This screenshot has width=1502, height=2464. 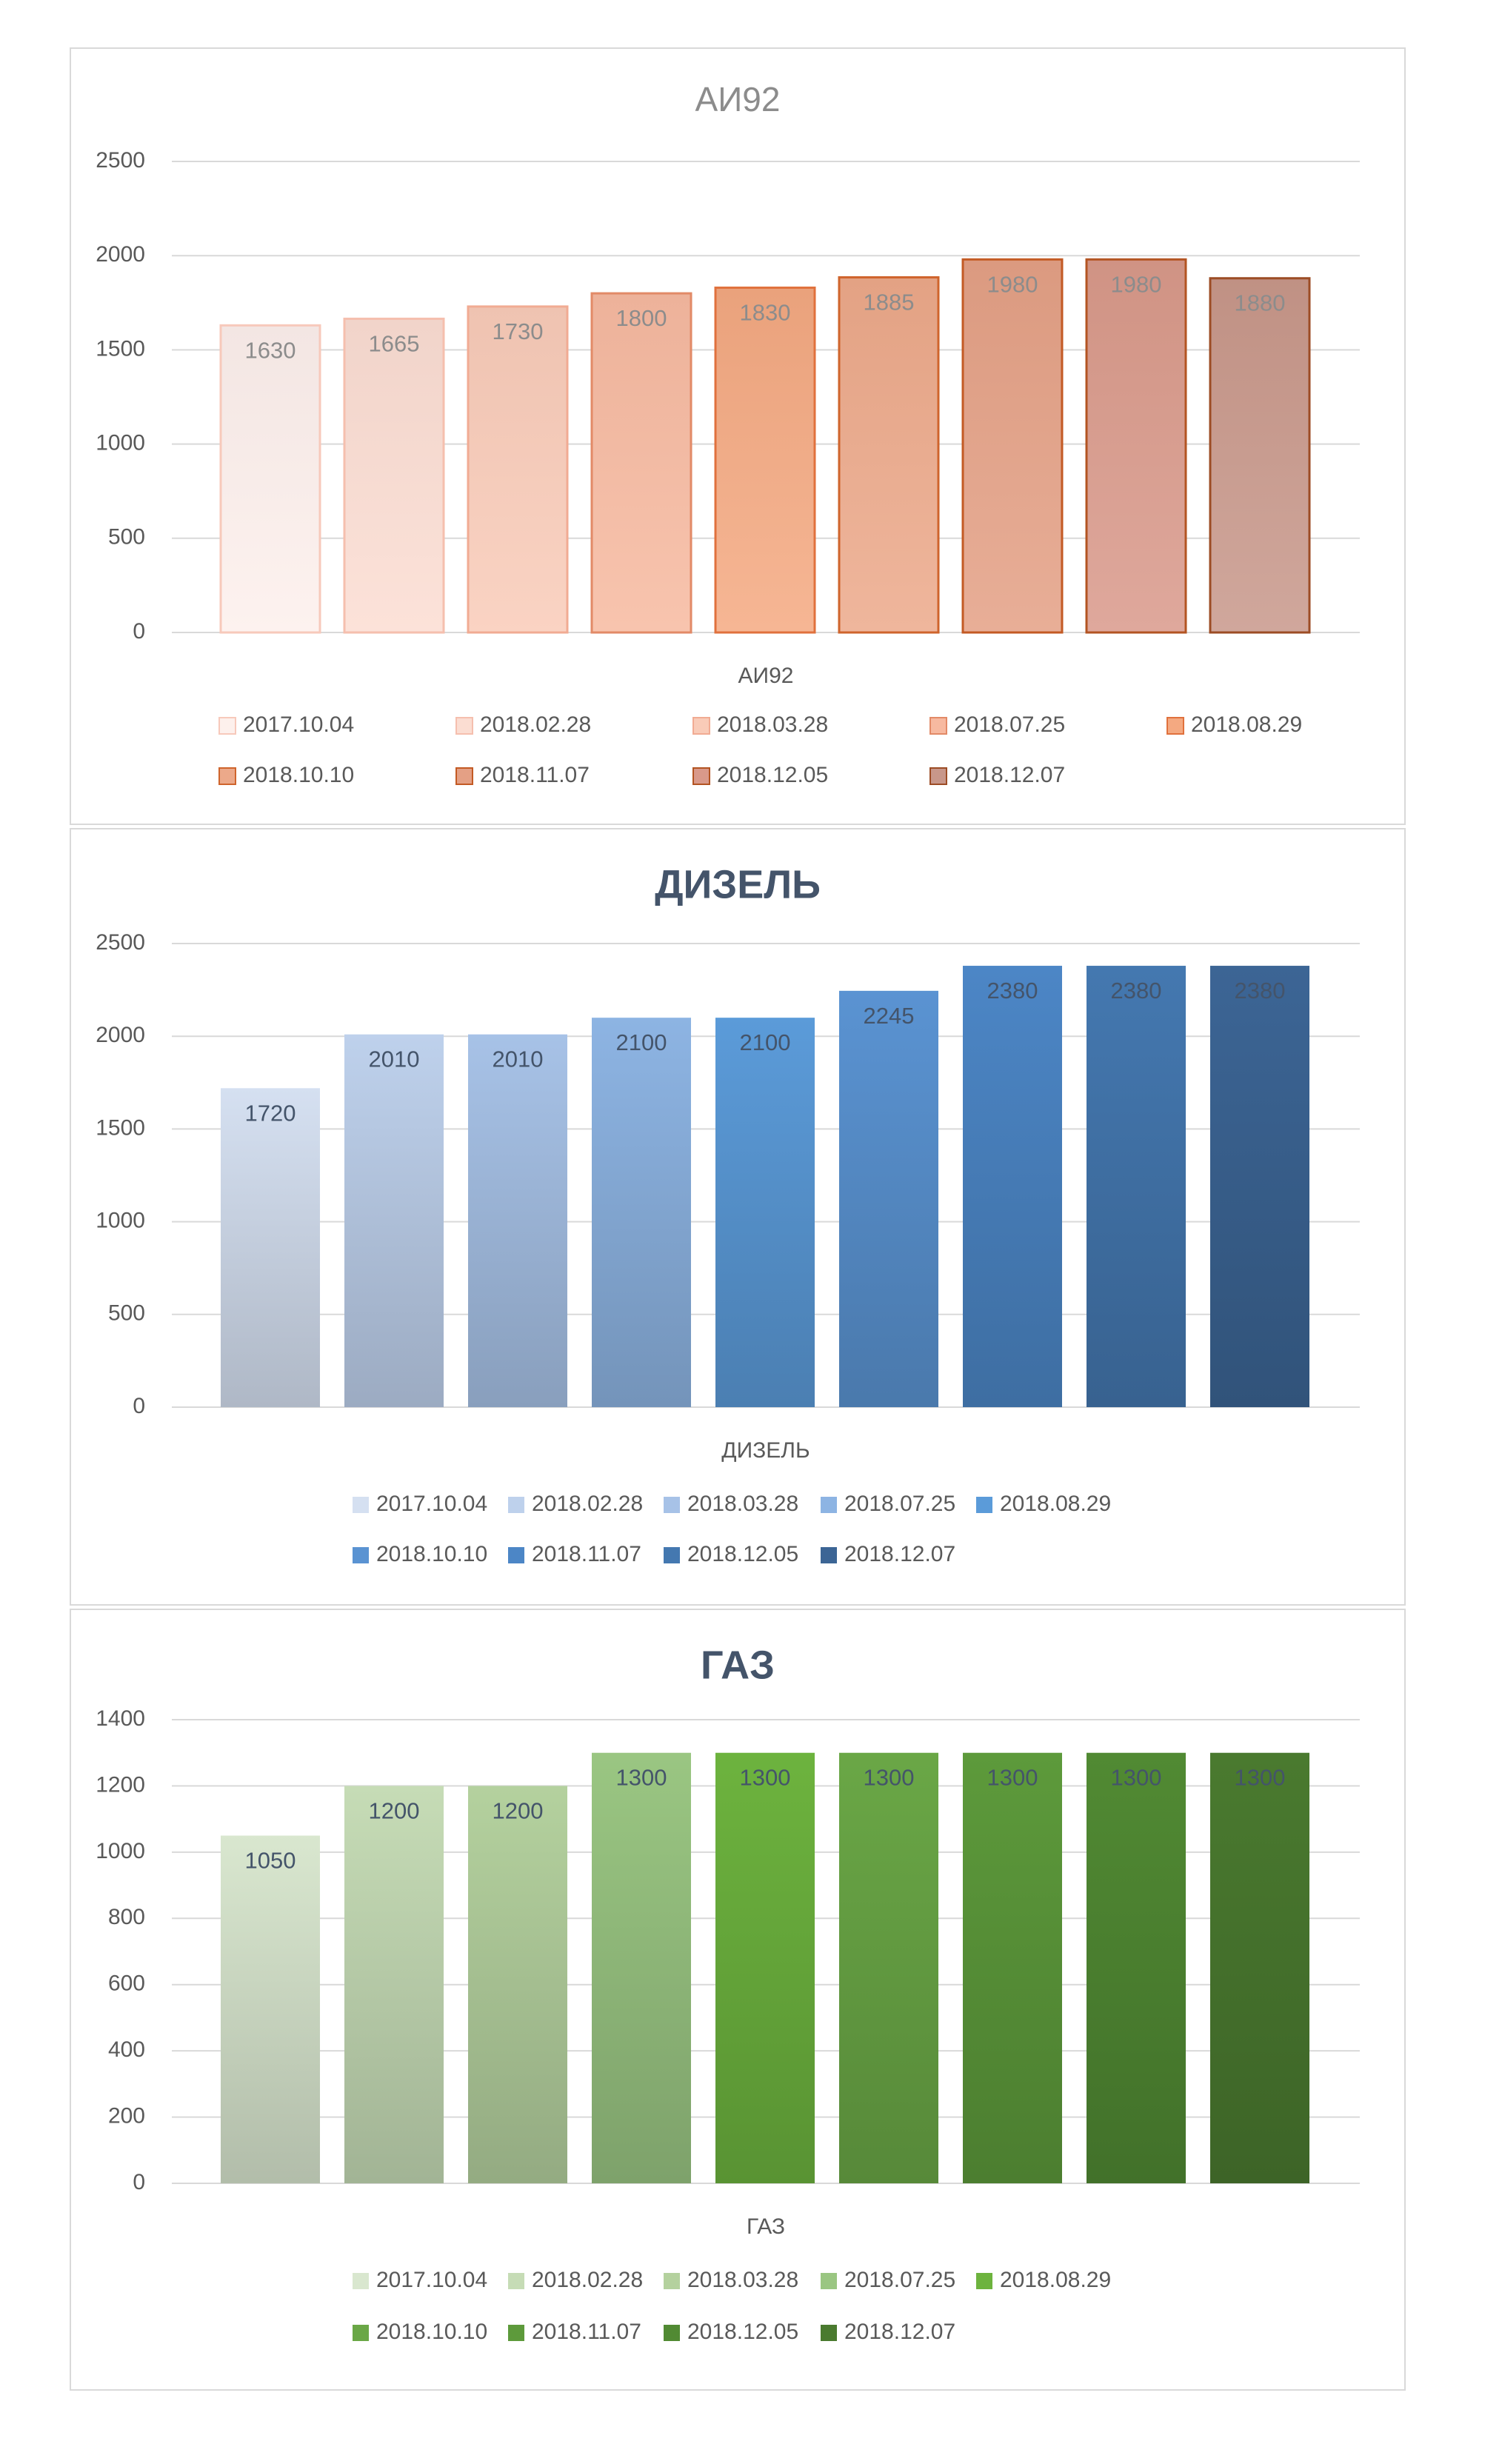 What do you see at coordinates (395, 343) in the screenshot?
I see `data-label: 1665` at bounding box center [395, 343].